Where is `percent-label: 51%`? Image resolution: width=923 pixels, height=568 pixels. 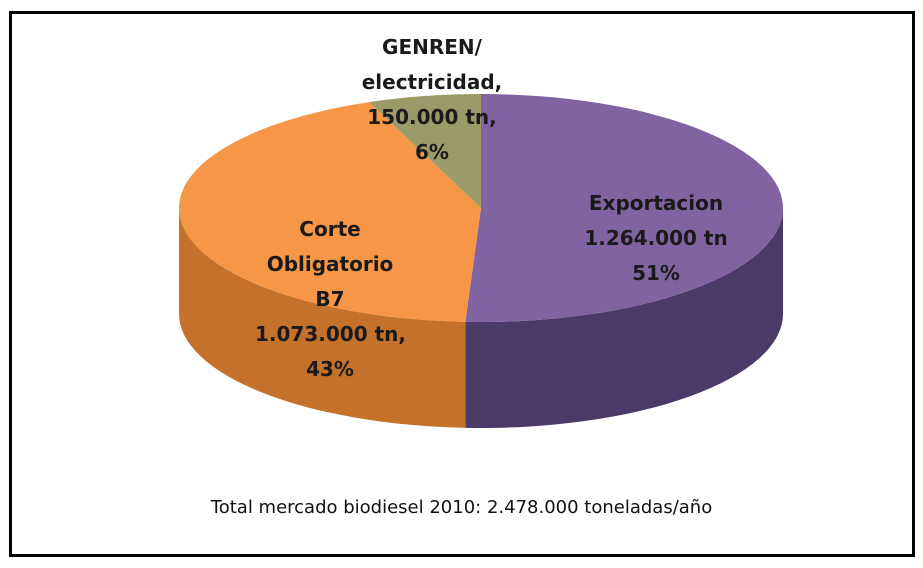 percent-label: 51% is located at coordinates (656, 273).